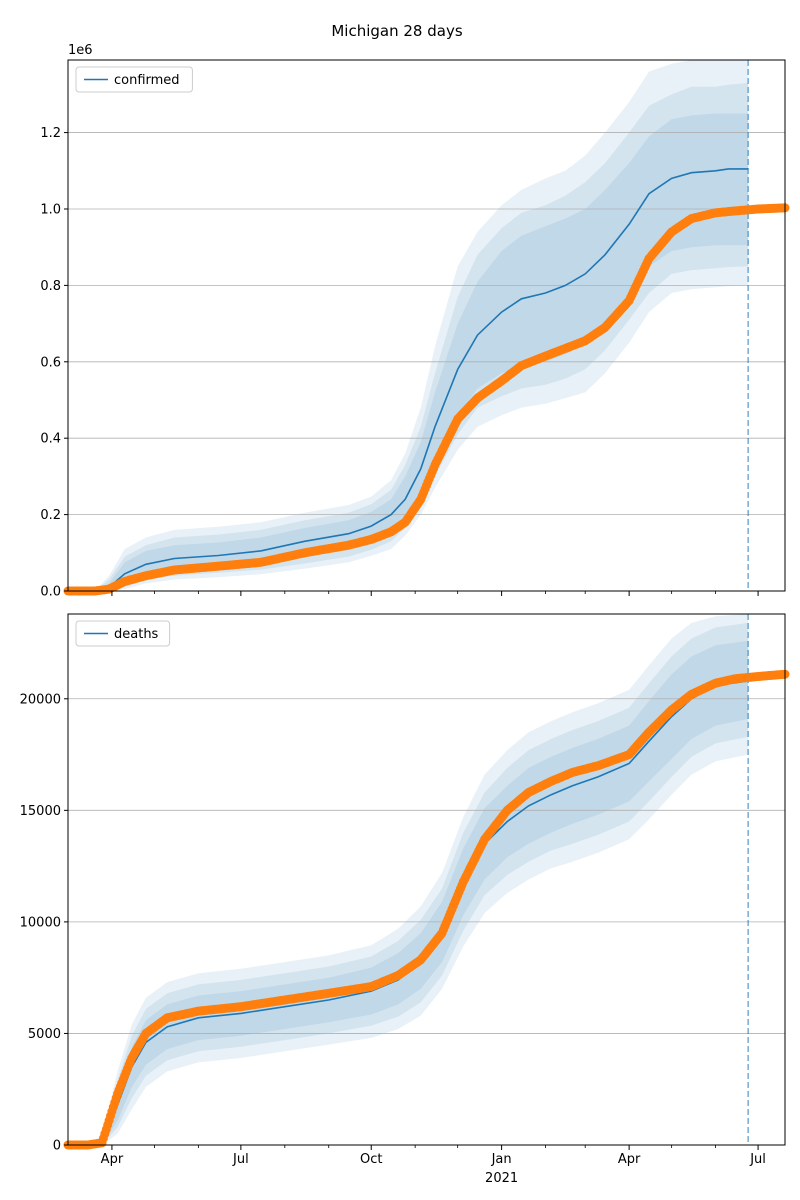 This screenshot has height=1200, width=800. What do you see at coordinates (396, 31) in the screenshot?
I see `chart-title: Michigan 28 days` at bounding box center [396, 31].